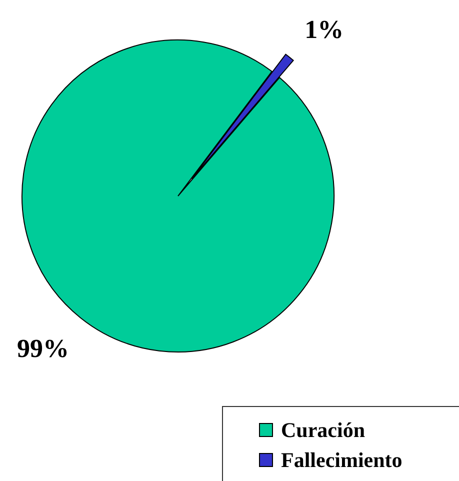 This screenshot has width=459, height=481. Describe the element at coordinates (324, 29) in the screenshot. I see `data-label: 1%` at that location.